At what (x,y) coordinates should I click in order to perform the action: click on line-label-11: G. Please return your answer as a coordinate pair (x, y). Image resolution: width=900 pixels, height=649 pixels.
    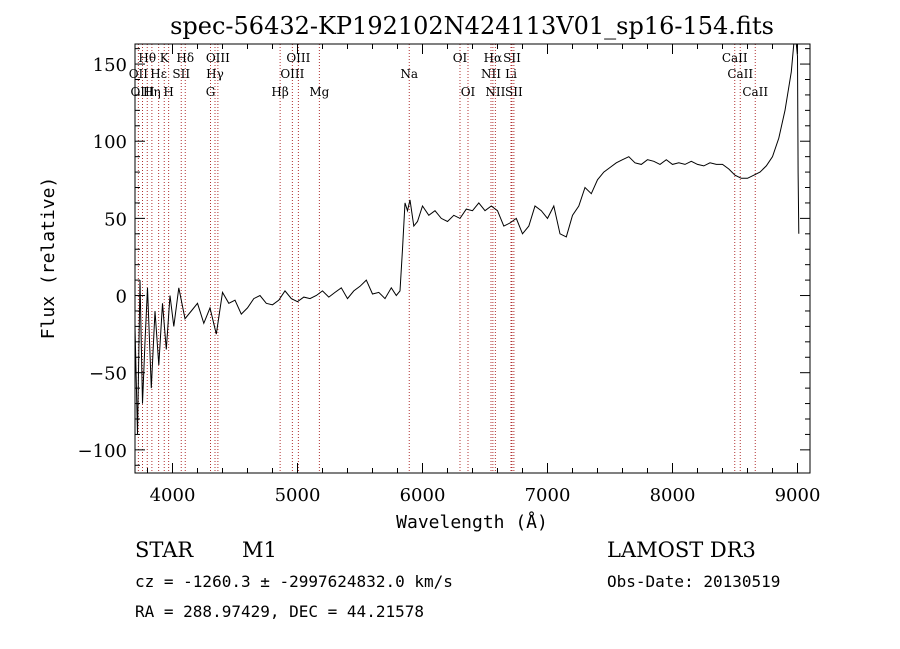
    Looking at the image, I should click on (211, 92).